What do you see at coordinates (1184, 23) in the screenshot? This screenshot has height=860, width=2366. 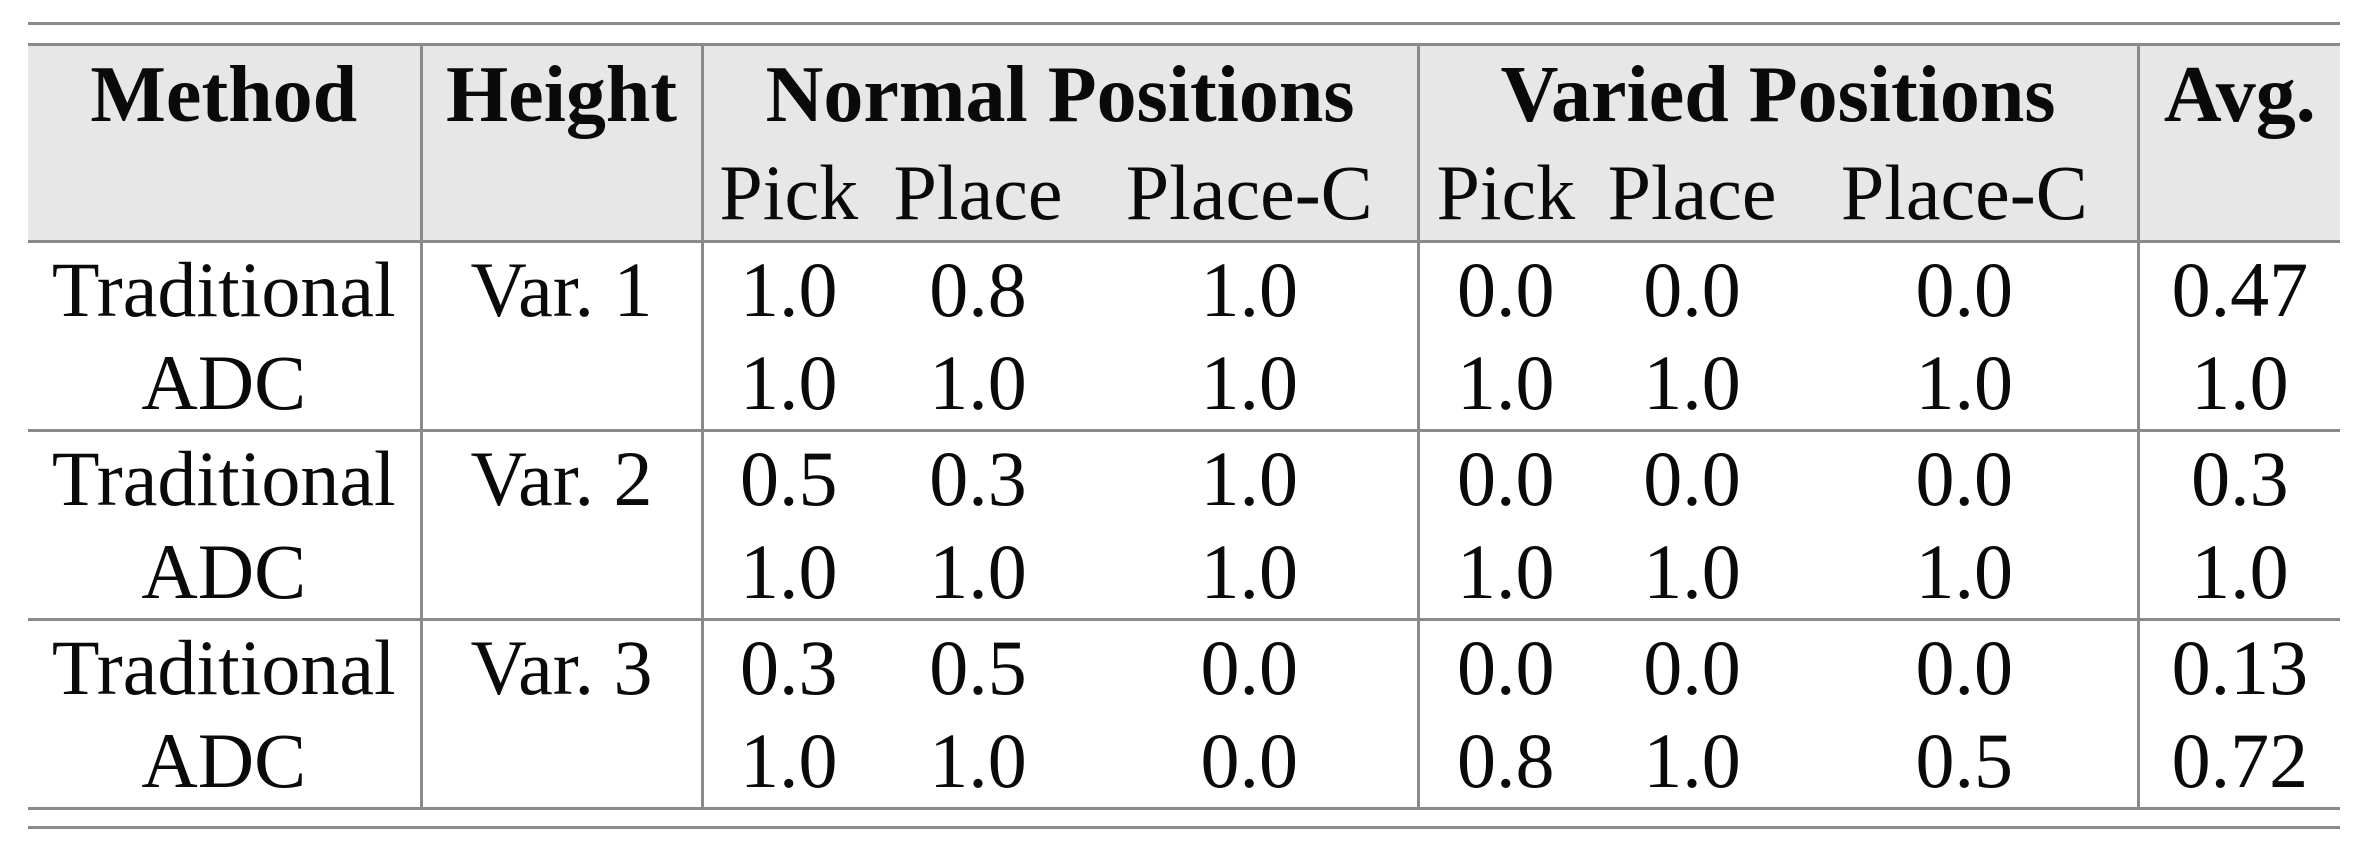 I see `top-double-rule-outer` at bounding box center [1184, 23].